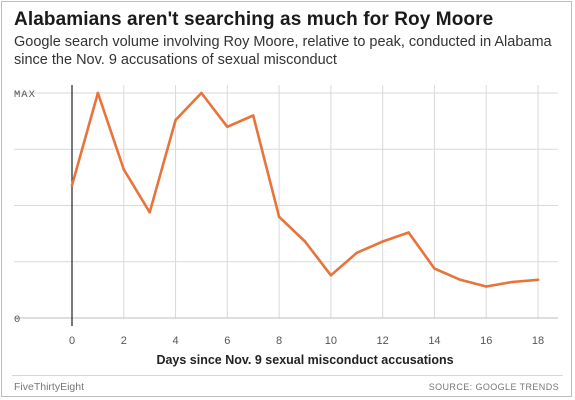  I want to click on y-tick-label: MAX, so click(25, 95).